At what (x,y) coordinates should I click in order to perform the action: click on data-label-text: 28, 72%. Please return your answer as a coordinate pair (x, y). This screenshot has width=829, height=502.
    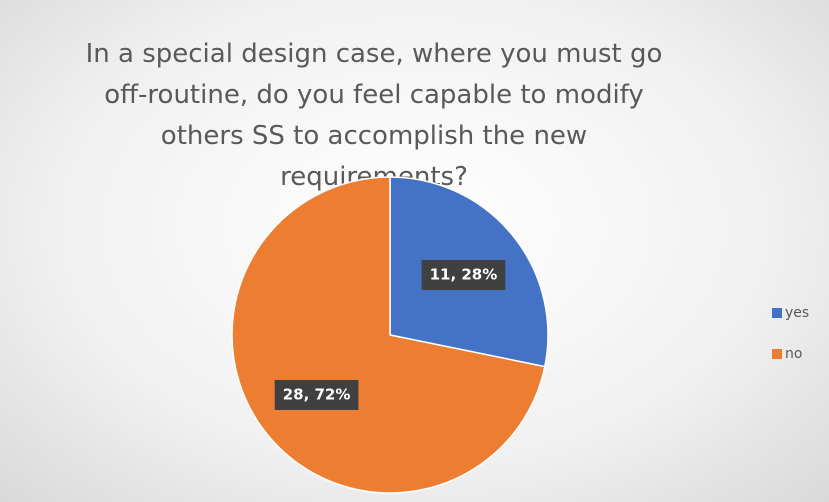
    Looking at the image, I should click on (317, 394).